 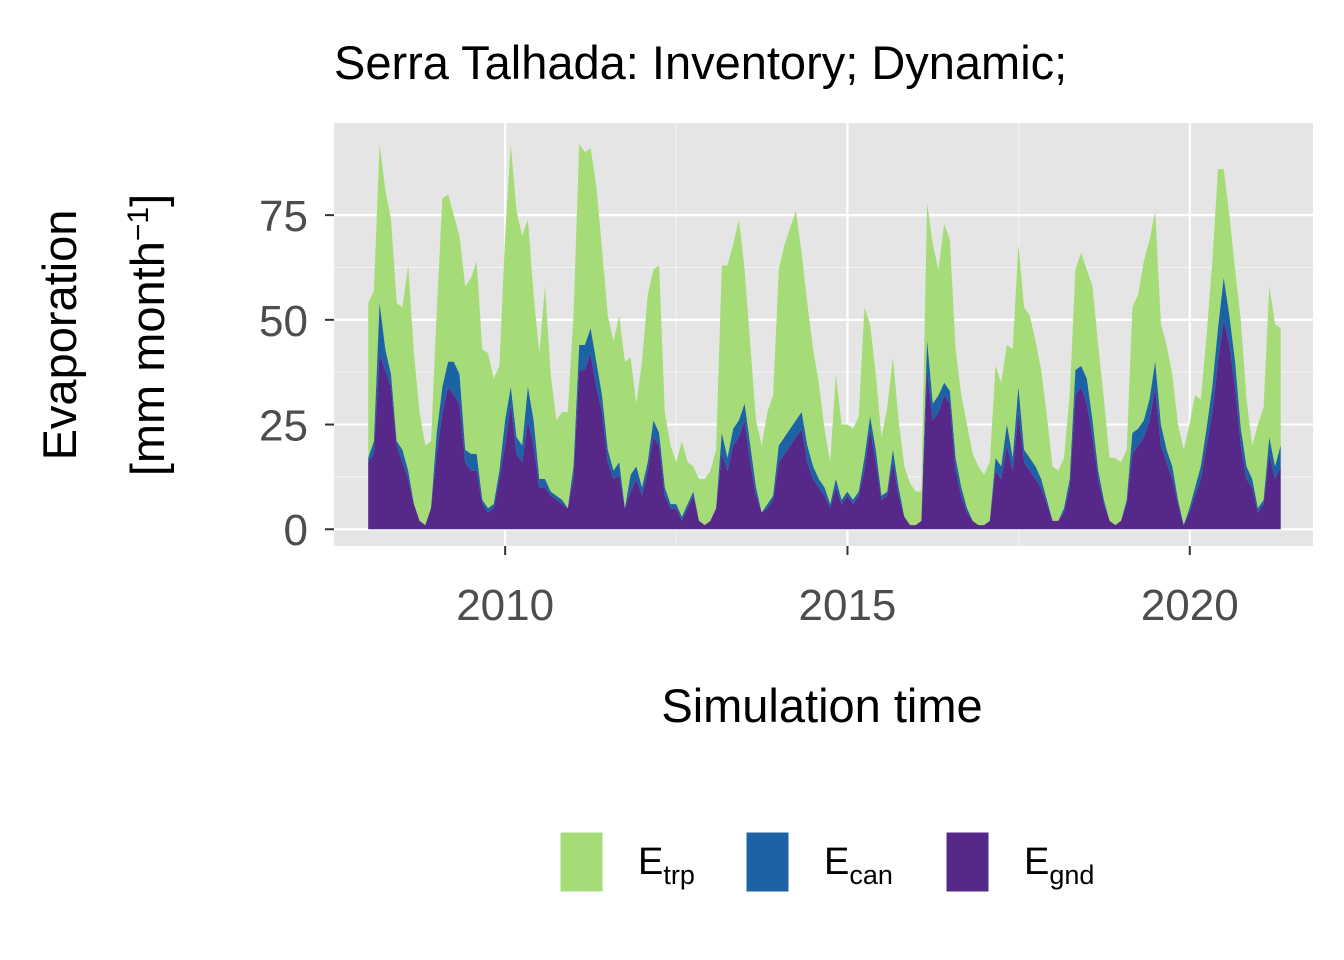 I want to click on y-axis-title: Evaporation [mm month−1], so click(x=103, y=335).